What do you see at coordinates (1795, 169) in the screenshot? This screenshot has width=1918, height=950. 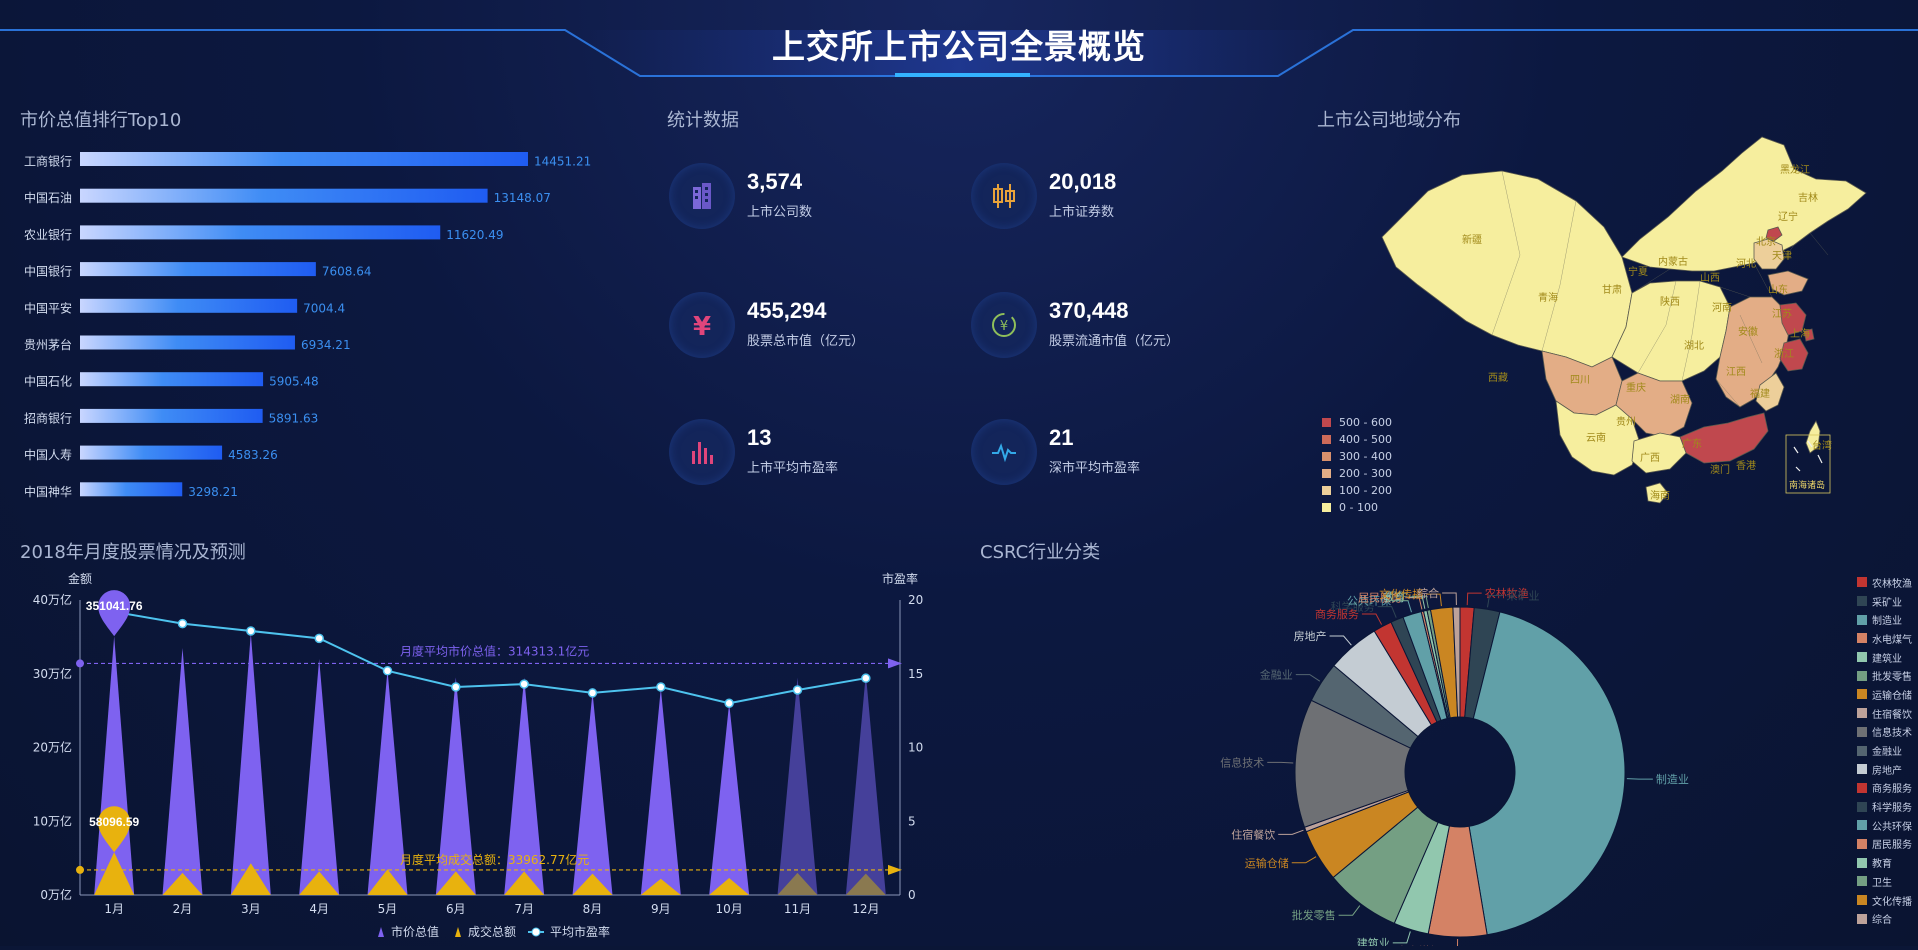 I see `map-label: 黑龙江` at bounding box center [1795, 169].